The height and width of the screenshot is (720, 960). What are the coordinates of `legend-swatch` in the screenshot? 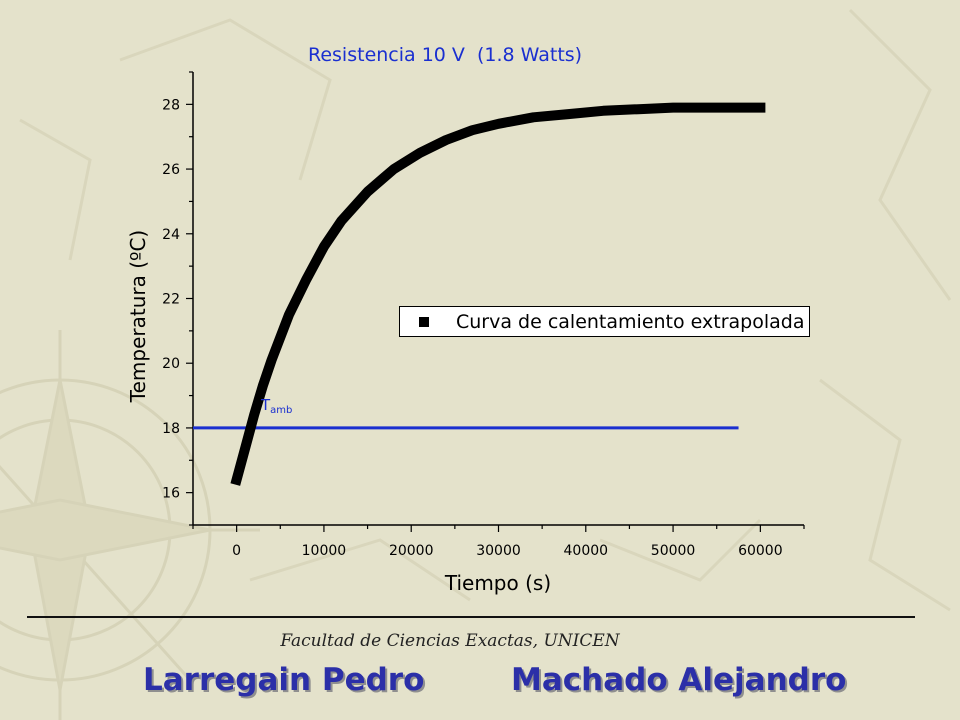 It's located at (424, 322).